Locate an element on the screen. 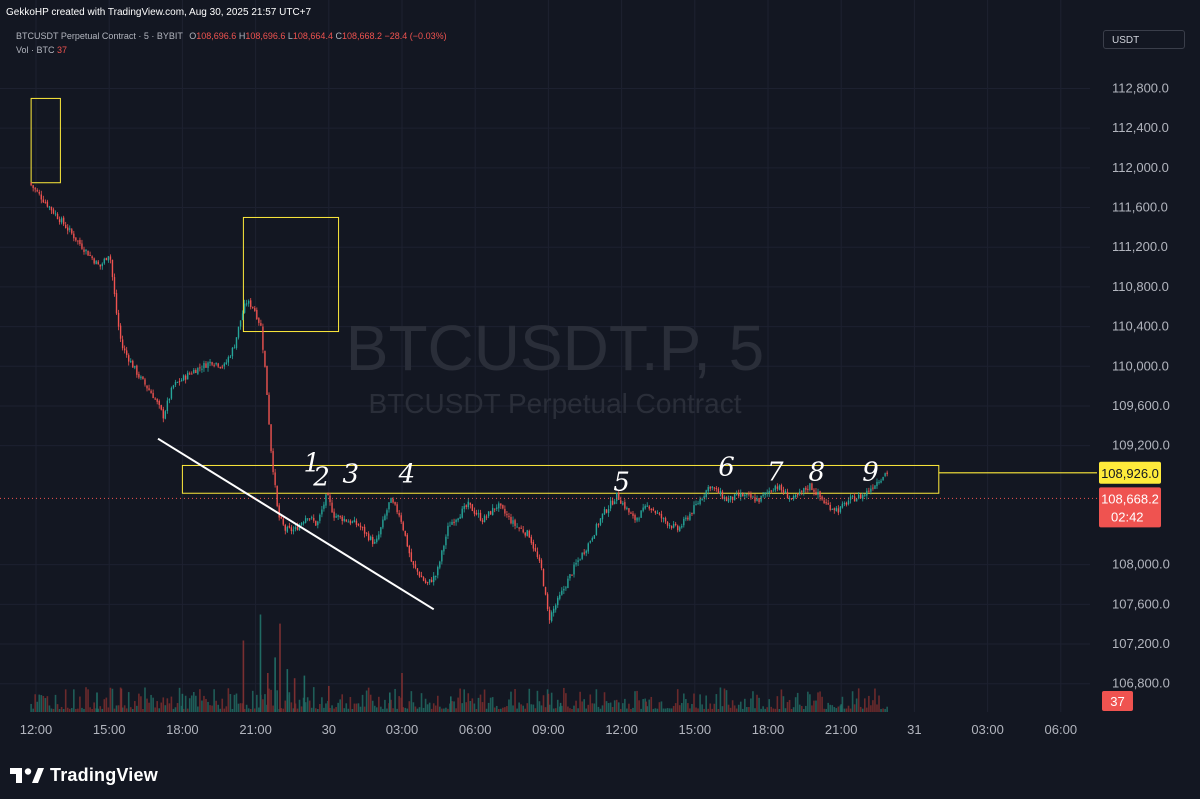  price-tick-label: 107,600.0 is located at coordinates (1141, 603).